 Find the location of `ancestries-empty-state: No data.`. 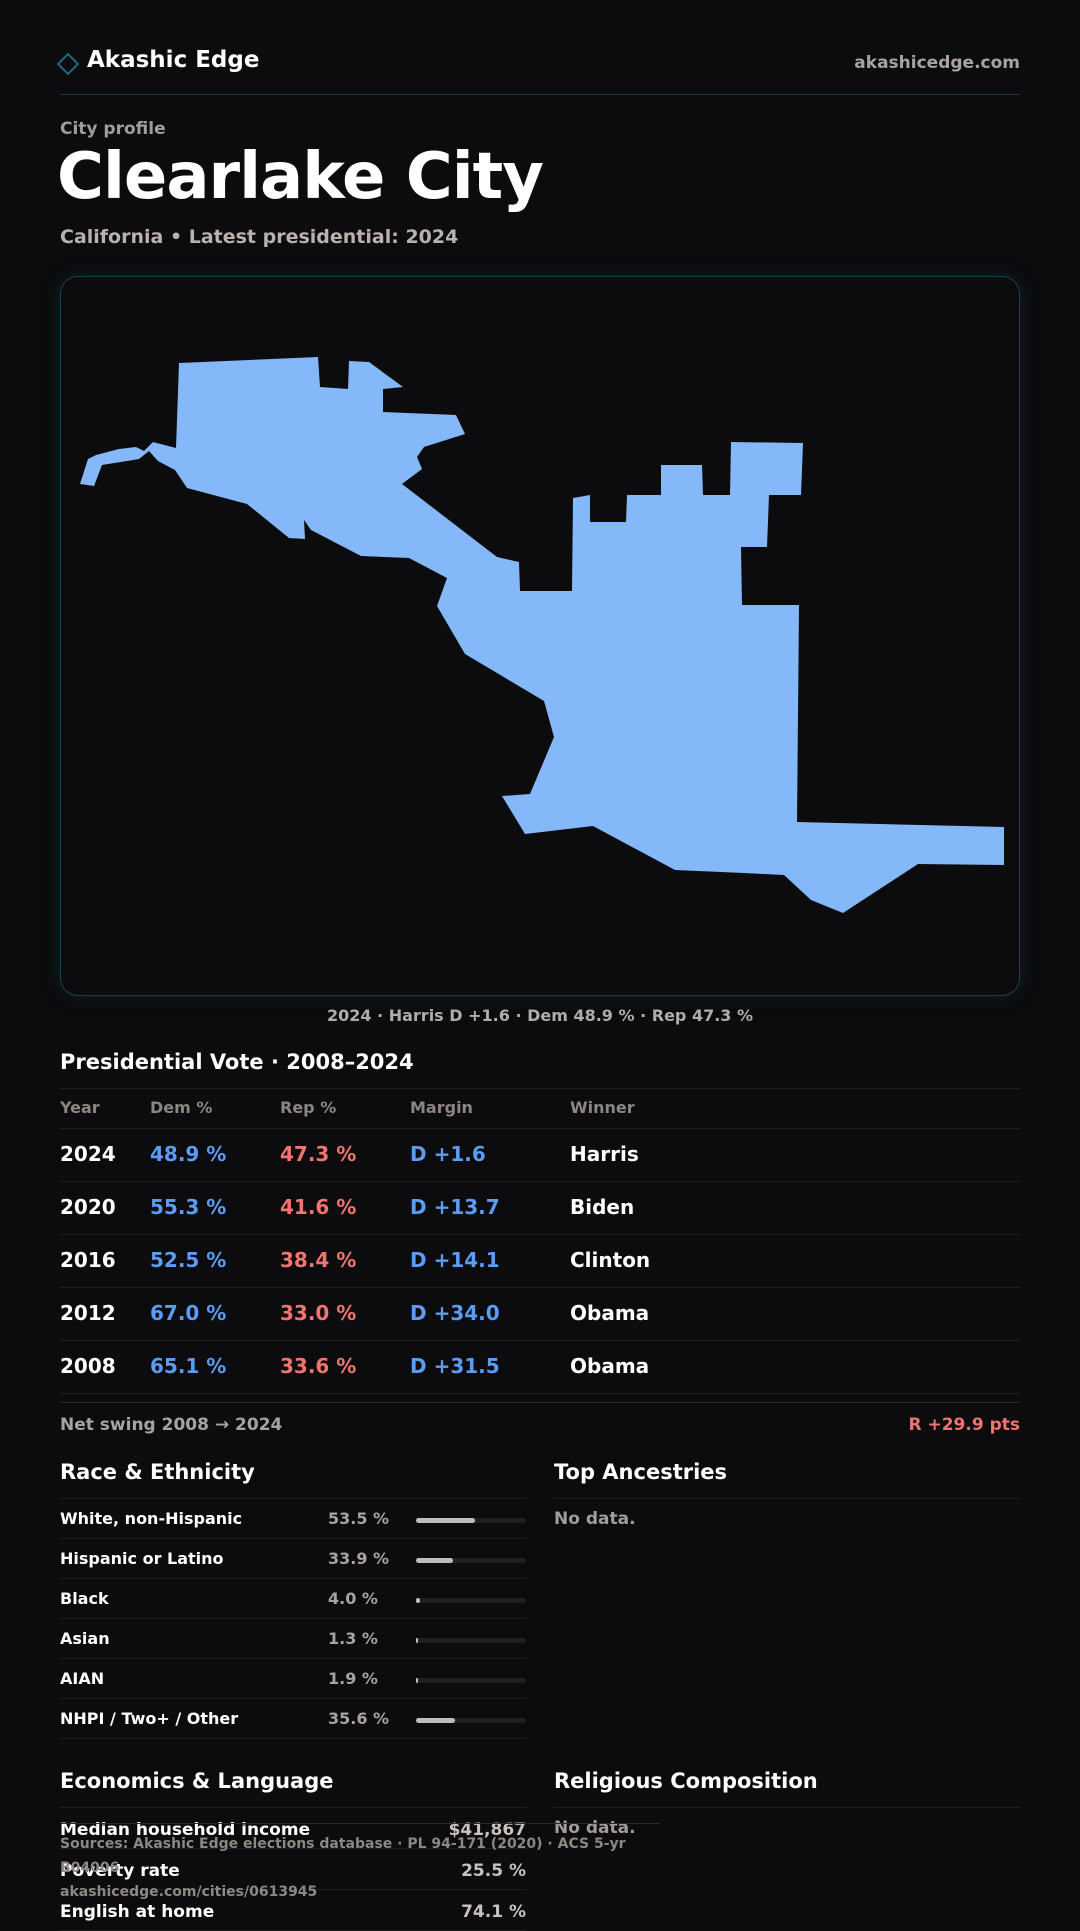

ancestries-empty-state: No data. is located at coordinates (595, 1519).